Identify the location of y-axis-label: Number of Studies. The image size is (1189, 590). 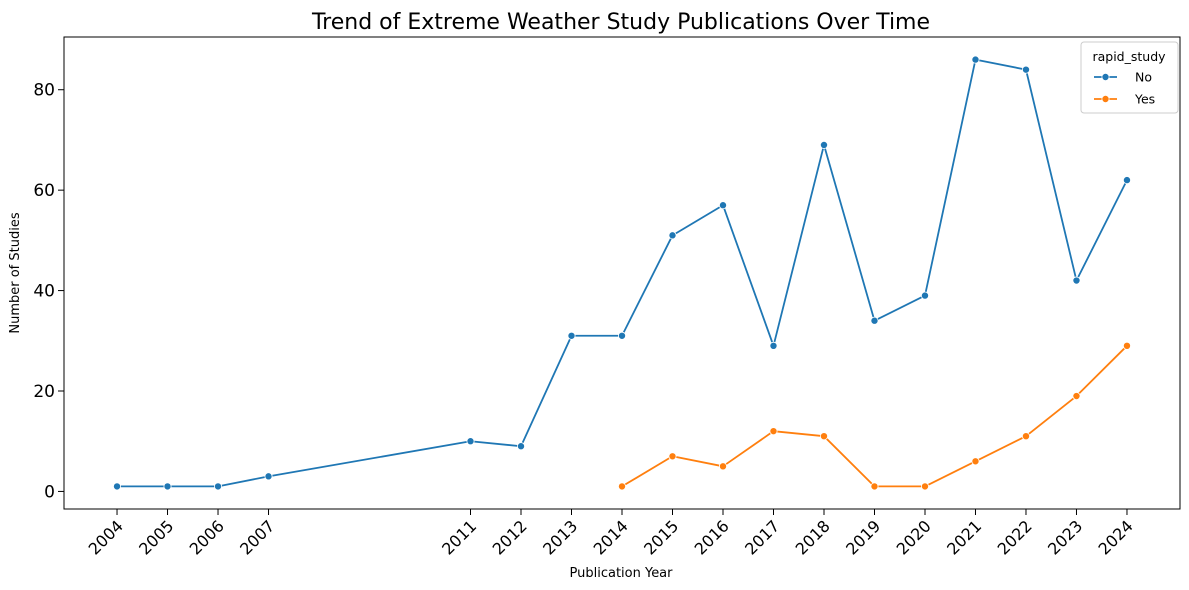
(15, 272).